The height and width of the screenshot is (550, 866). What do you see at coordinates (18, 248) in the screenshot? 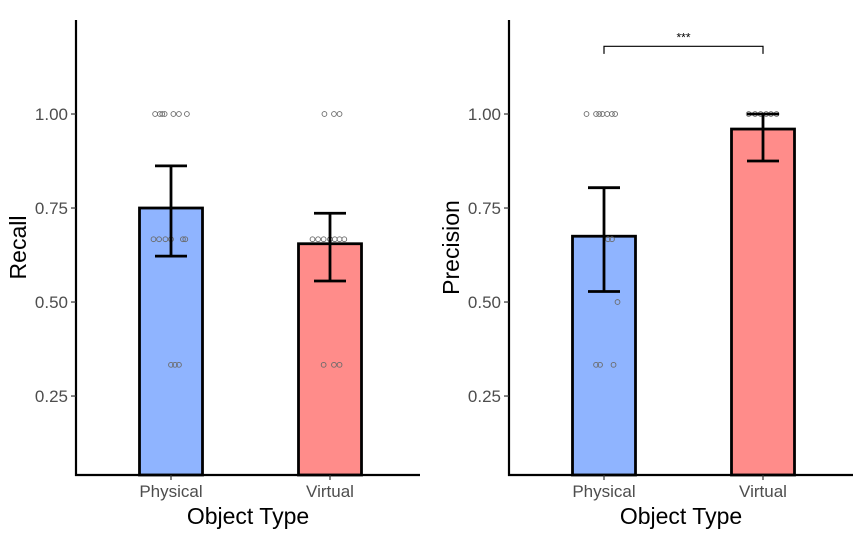
I see `y-axis-title: Recall` at bounding box center [18, 248].